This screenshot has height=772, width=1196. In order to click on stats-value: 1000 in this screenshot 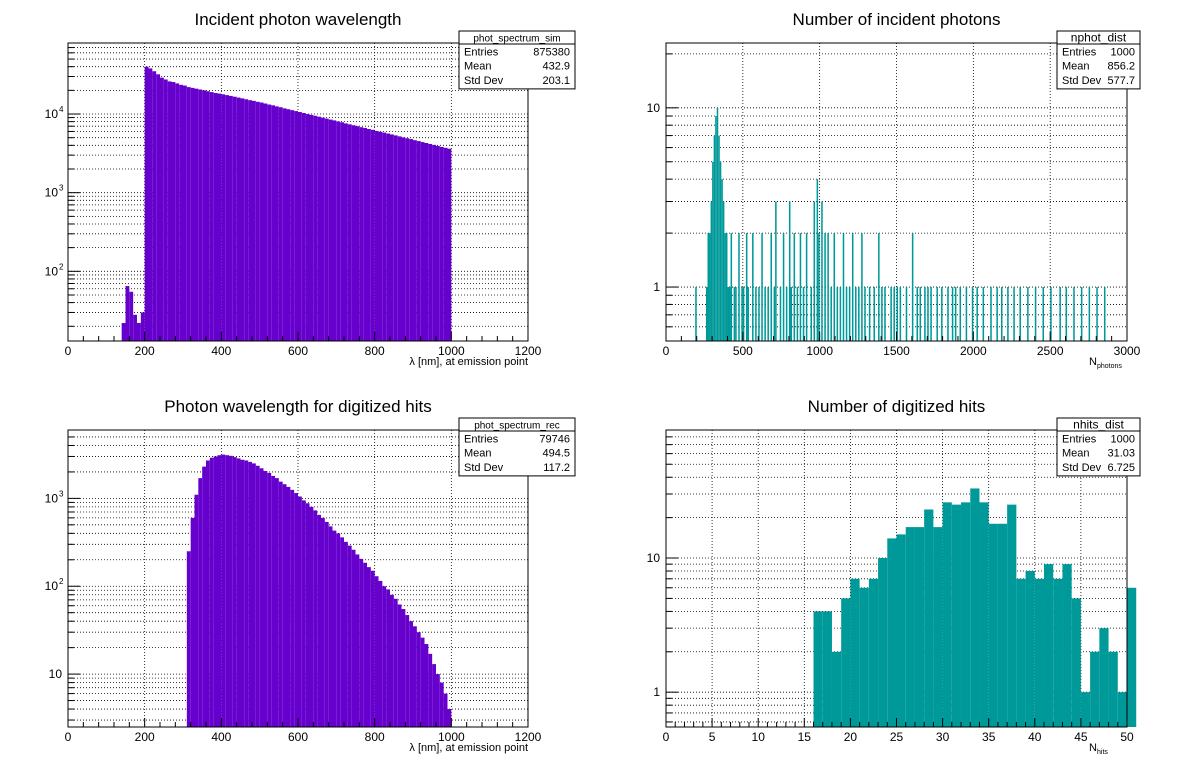, I will do `click(1123, 52)`.